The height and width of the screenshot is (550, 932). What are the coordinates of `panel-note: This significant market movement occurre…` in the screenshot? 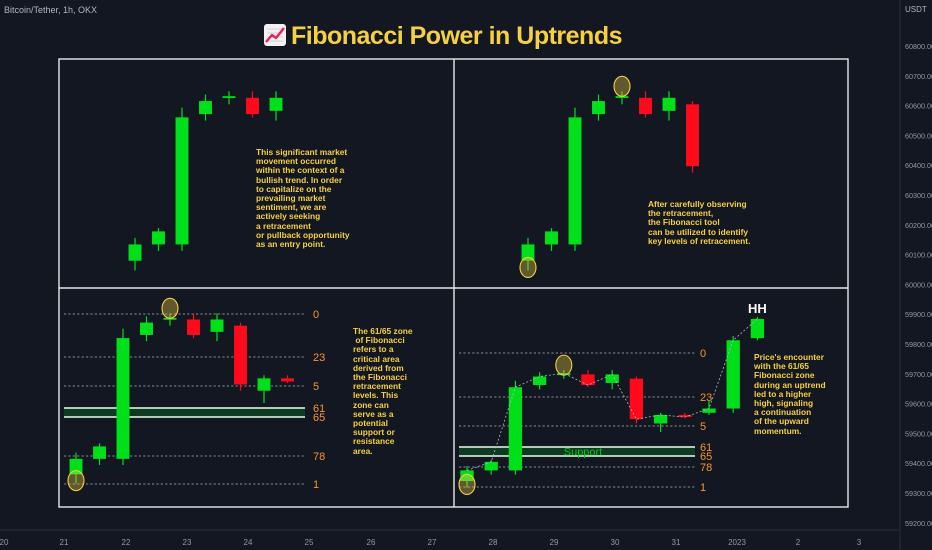 It's located at (303, 198).